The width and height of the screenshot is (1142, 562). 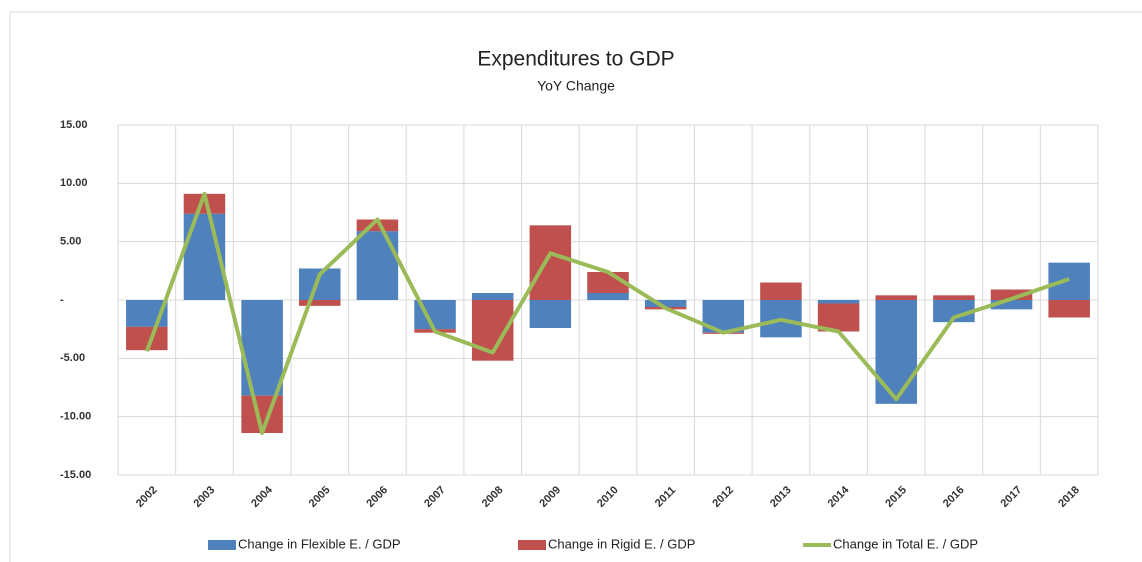 What do you see at coordinates (435, 497) in the screenshot?
I see `x-tick-label: 2007` at bounding box center [435, 497].